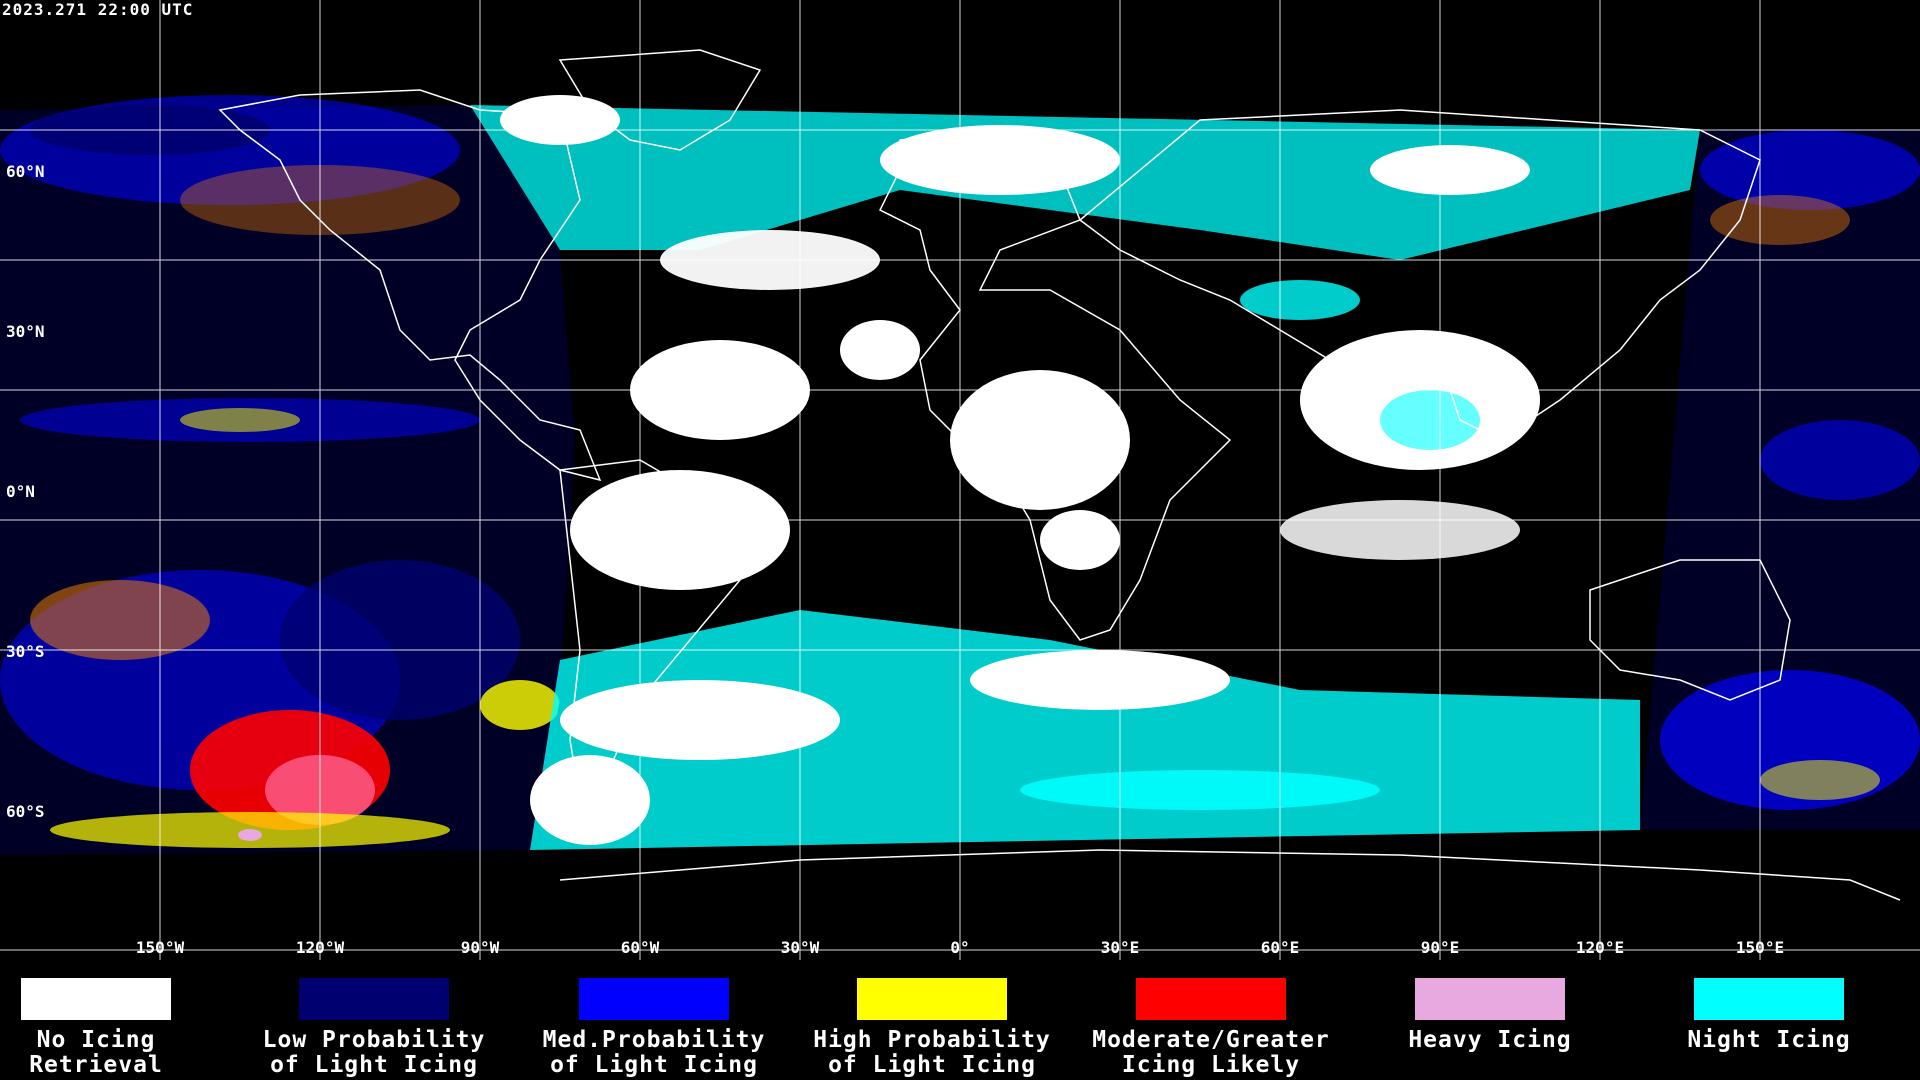 The width and height of the screenshot is (1920, 1080). Describe the element at coordinates (25, 171) in the screenshot. I see `lat-label-60n: 60°N` at that location.